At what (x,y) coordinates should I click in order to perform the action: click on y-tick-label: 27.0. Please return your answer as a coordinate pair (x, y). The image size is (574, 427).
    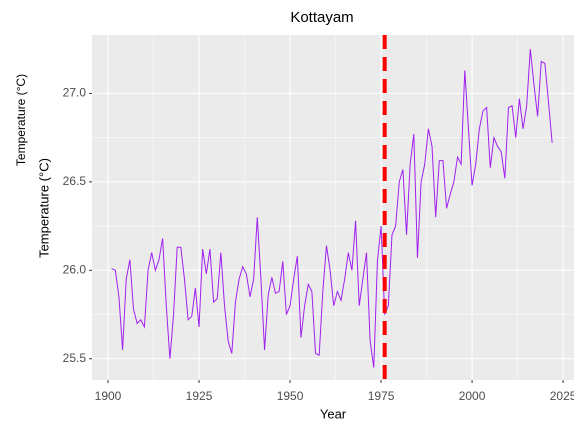
    Looking at the image, I should click on (75, 93).